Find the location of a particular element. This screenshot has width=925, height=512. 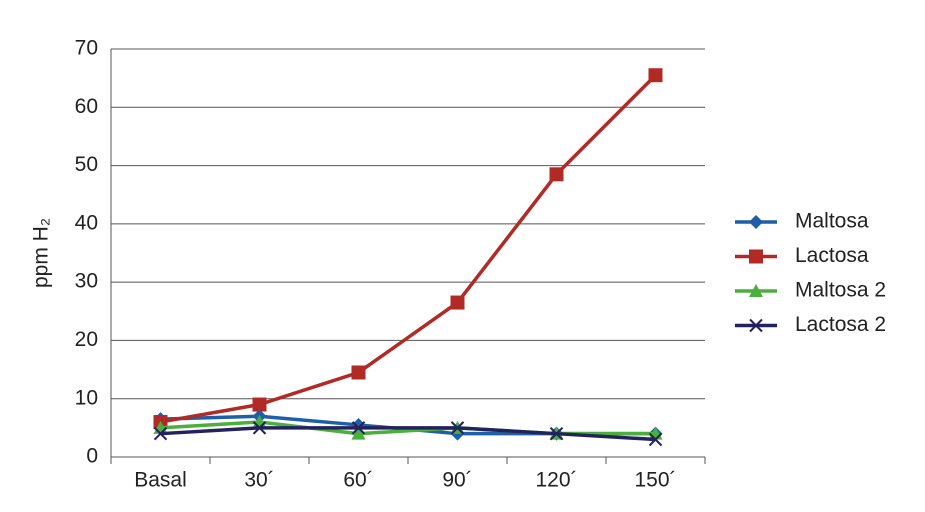

x-tick-label: 30´ is located at coordinates (259, 480).